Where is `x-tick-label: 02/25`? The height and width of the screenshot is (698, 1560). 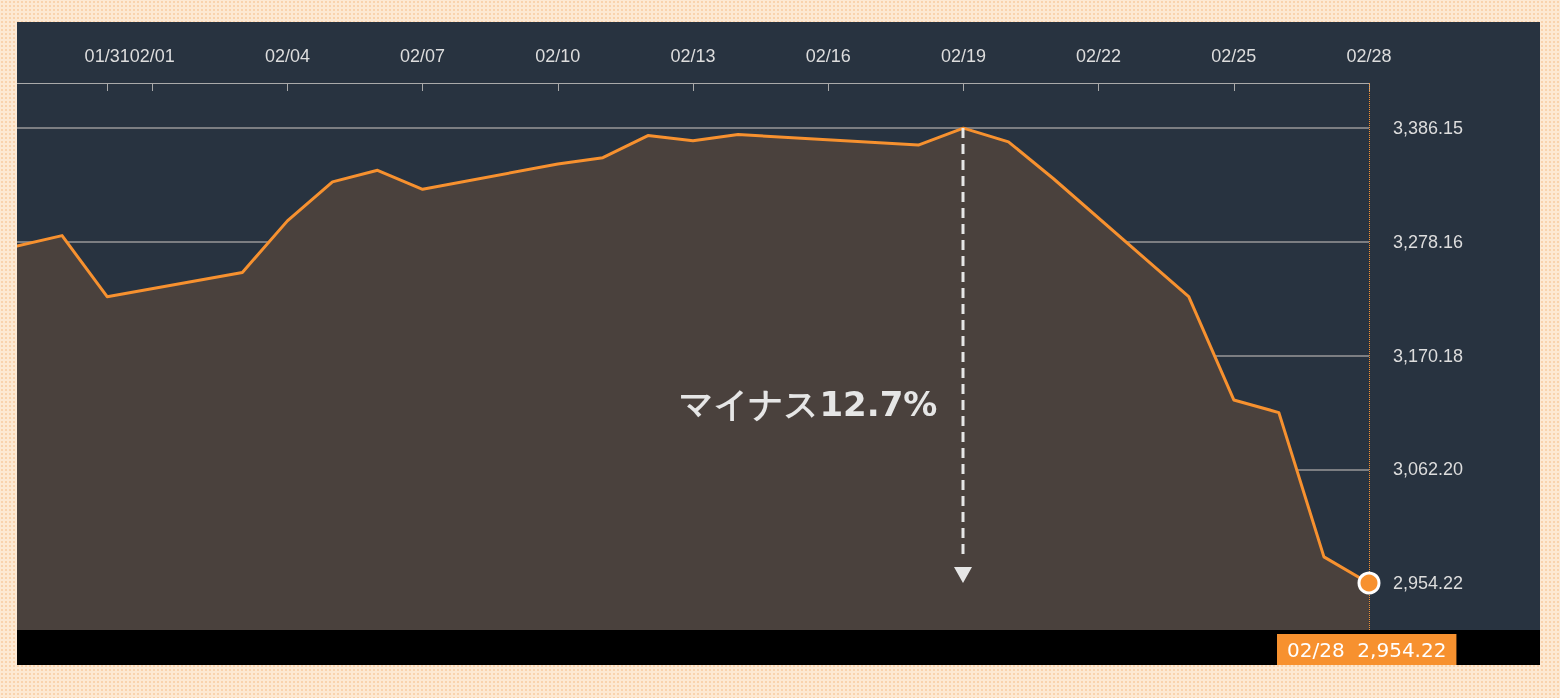
x-tick-label: 02/25 is located at coordinates (1234, 56).